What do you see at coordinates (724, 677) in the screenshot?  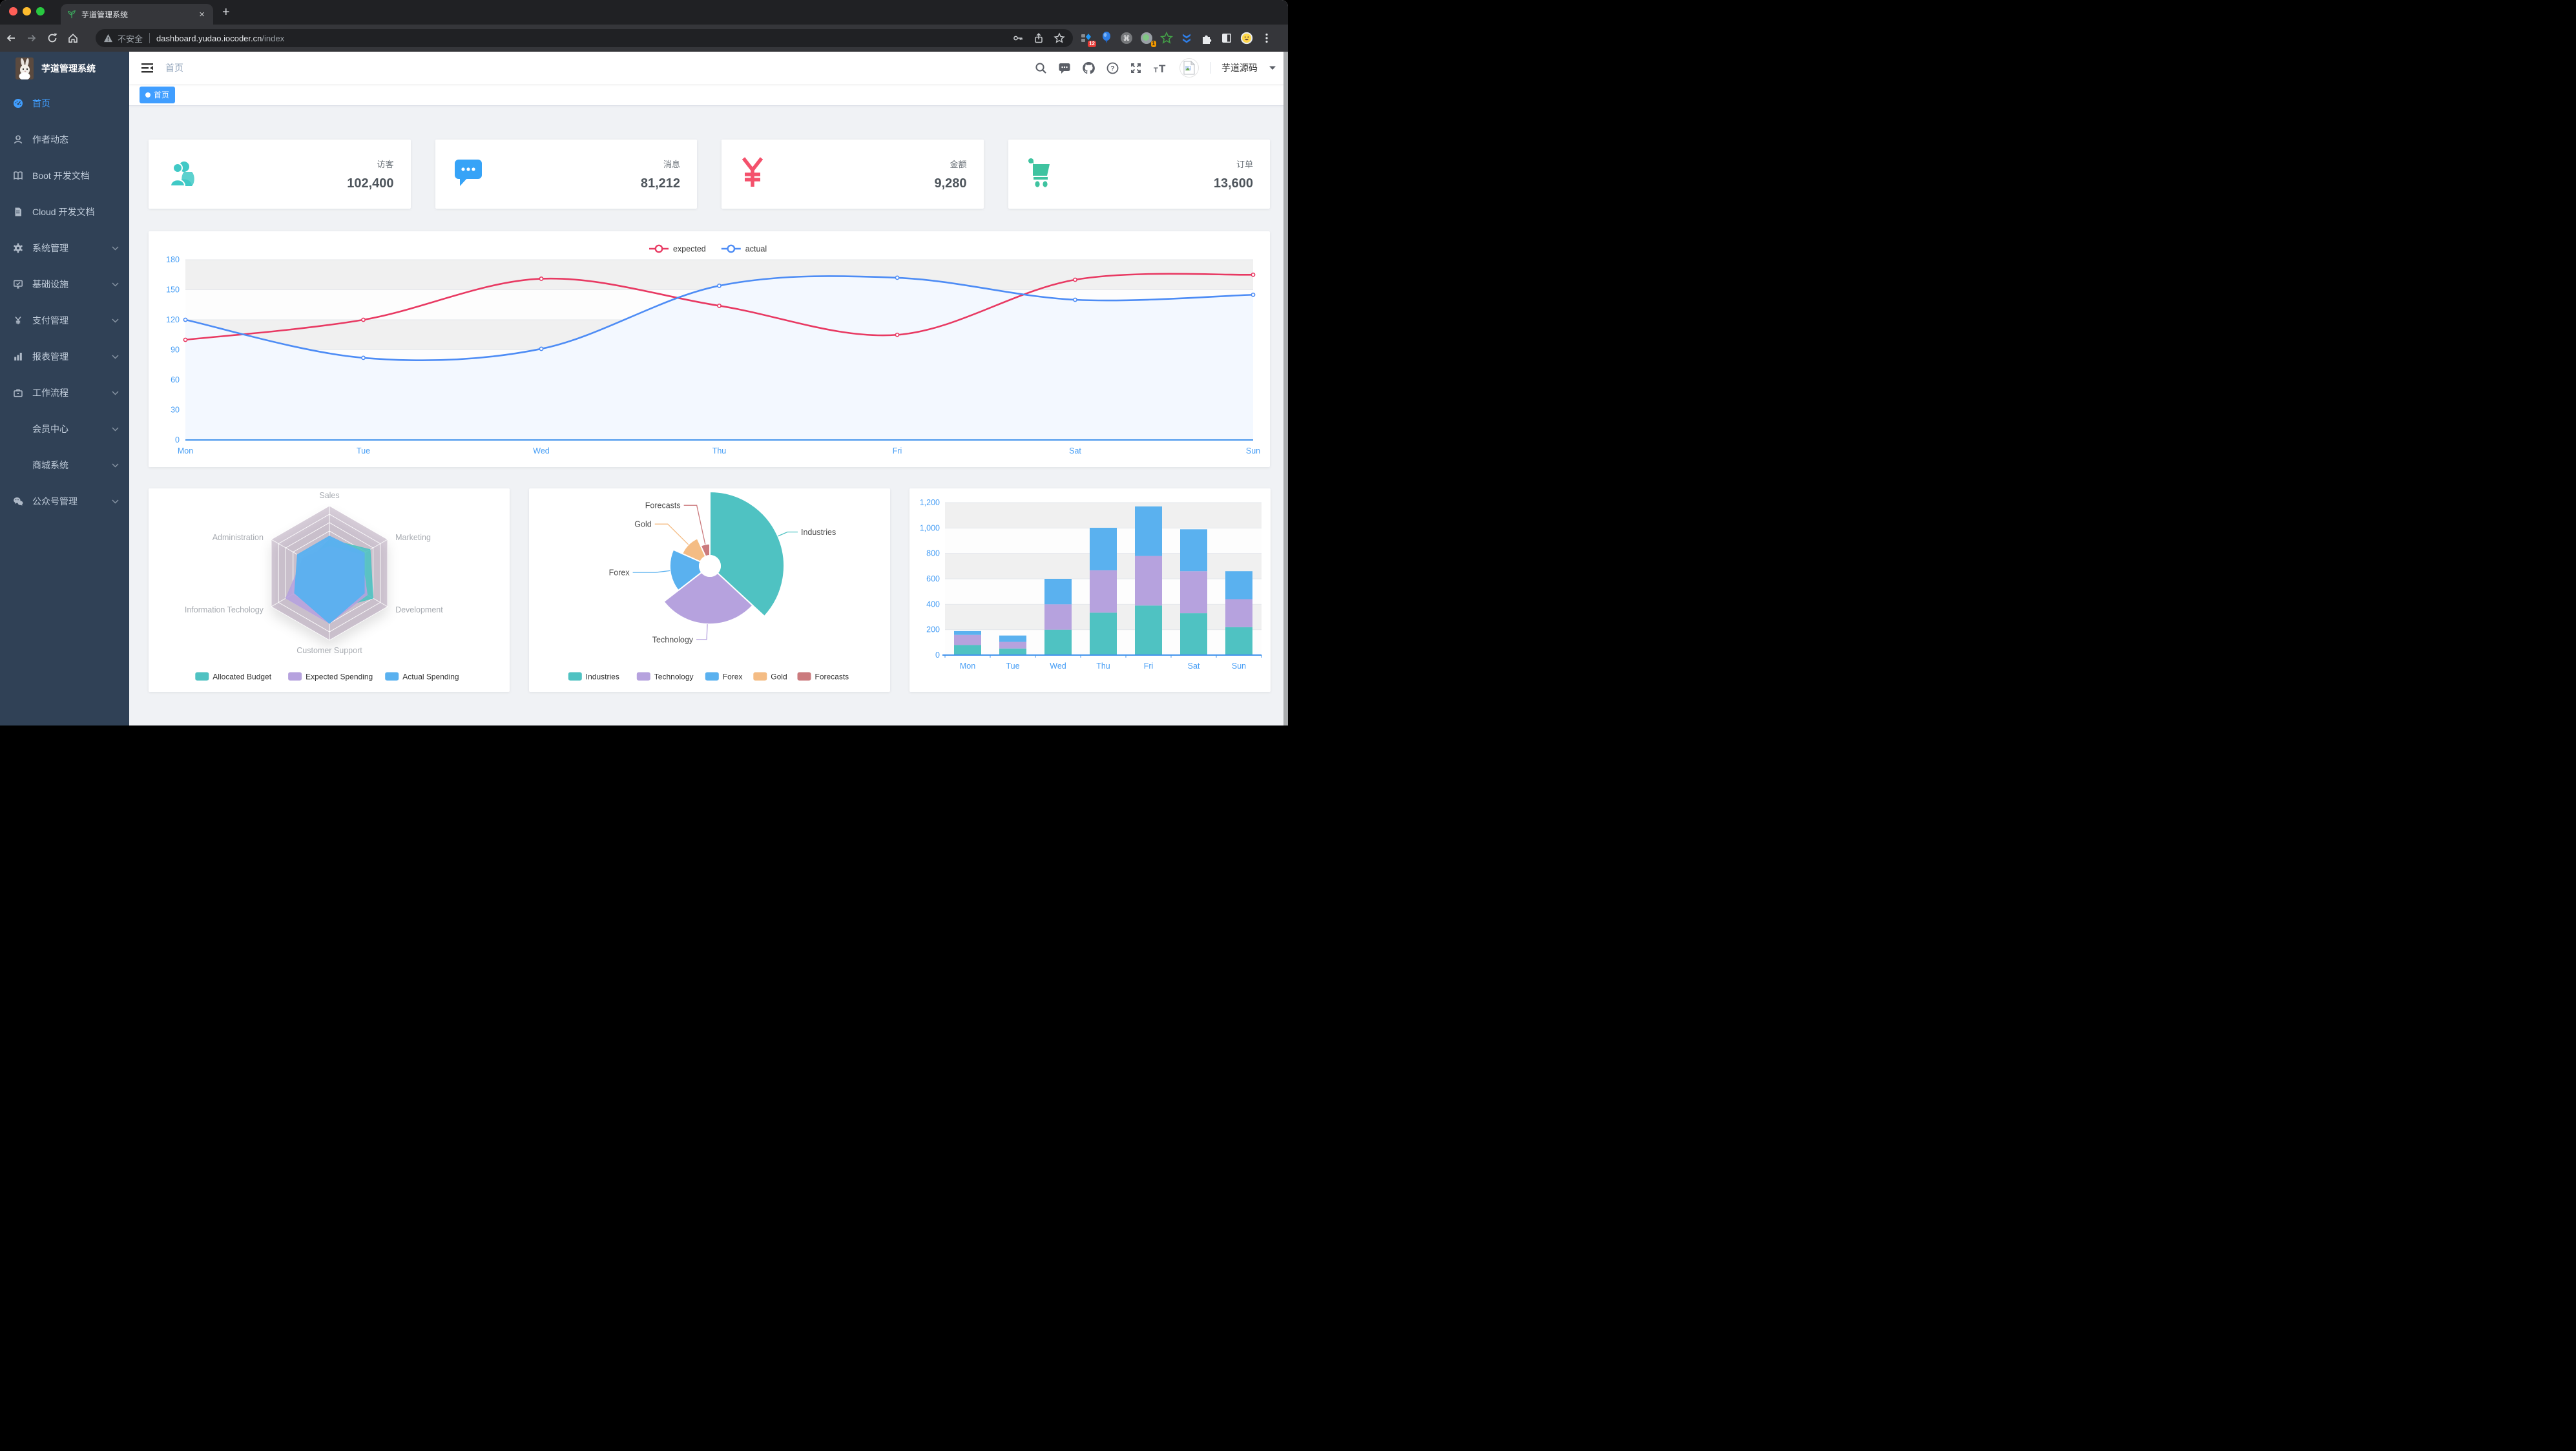 I see `legend-item: Forex` at bounding box center [724, 677].